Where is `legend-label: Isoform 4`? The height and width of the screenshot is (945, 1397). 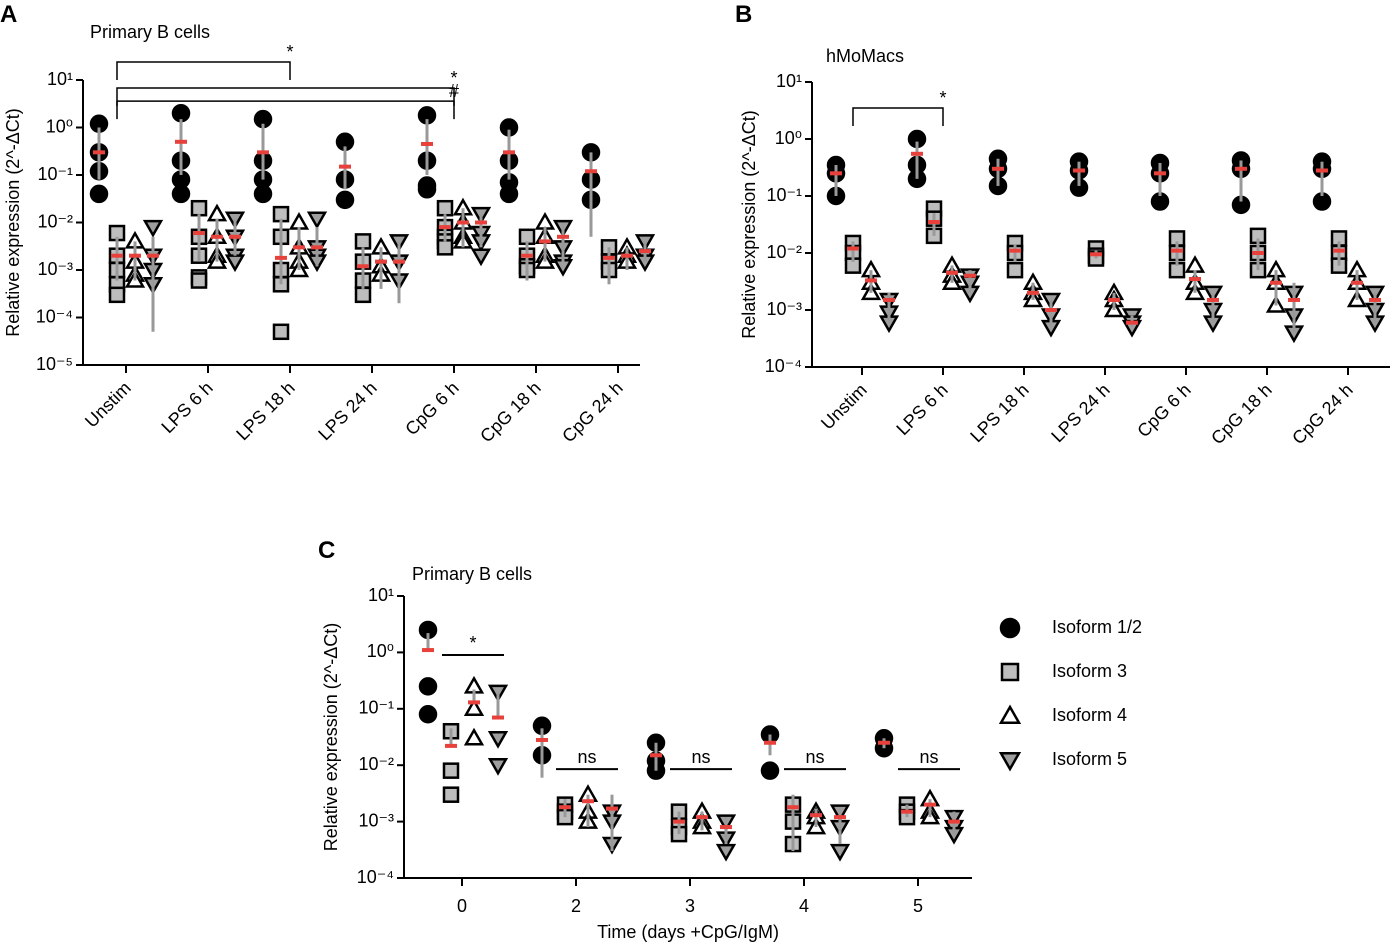
legend-label: Isoform 4 is located at coordinates (1089, 715).